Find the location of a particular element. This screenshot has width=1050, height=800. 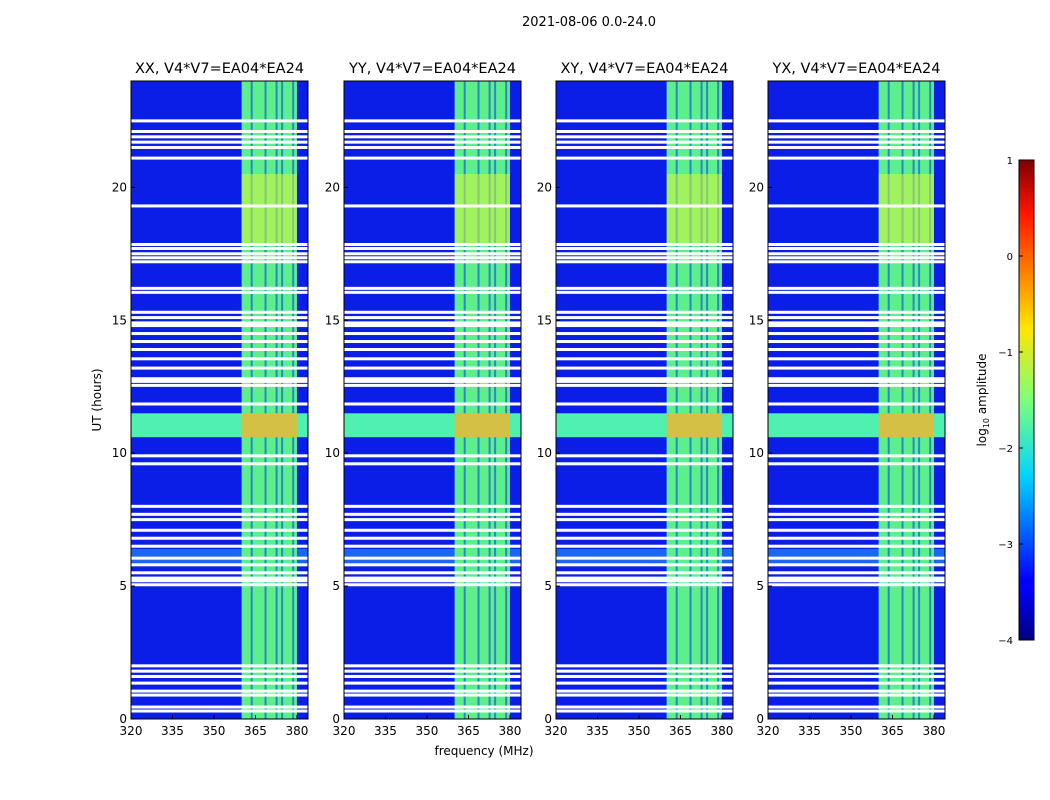

panel-title: YX, V4*V7=EA04*EA24 is located at coordinates (855, 69).